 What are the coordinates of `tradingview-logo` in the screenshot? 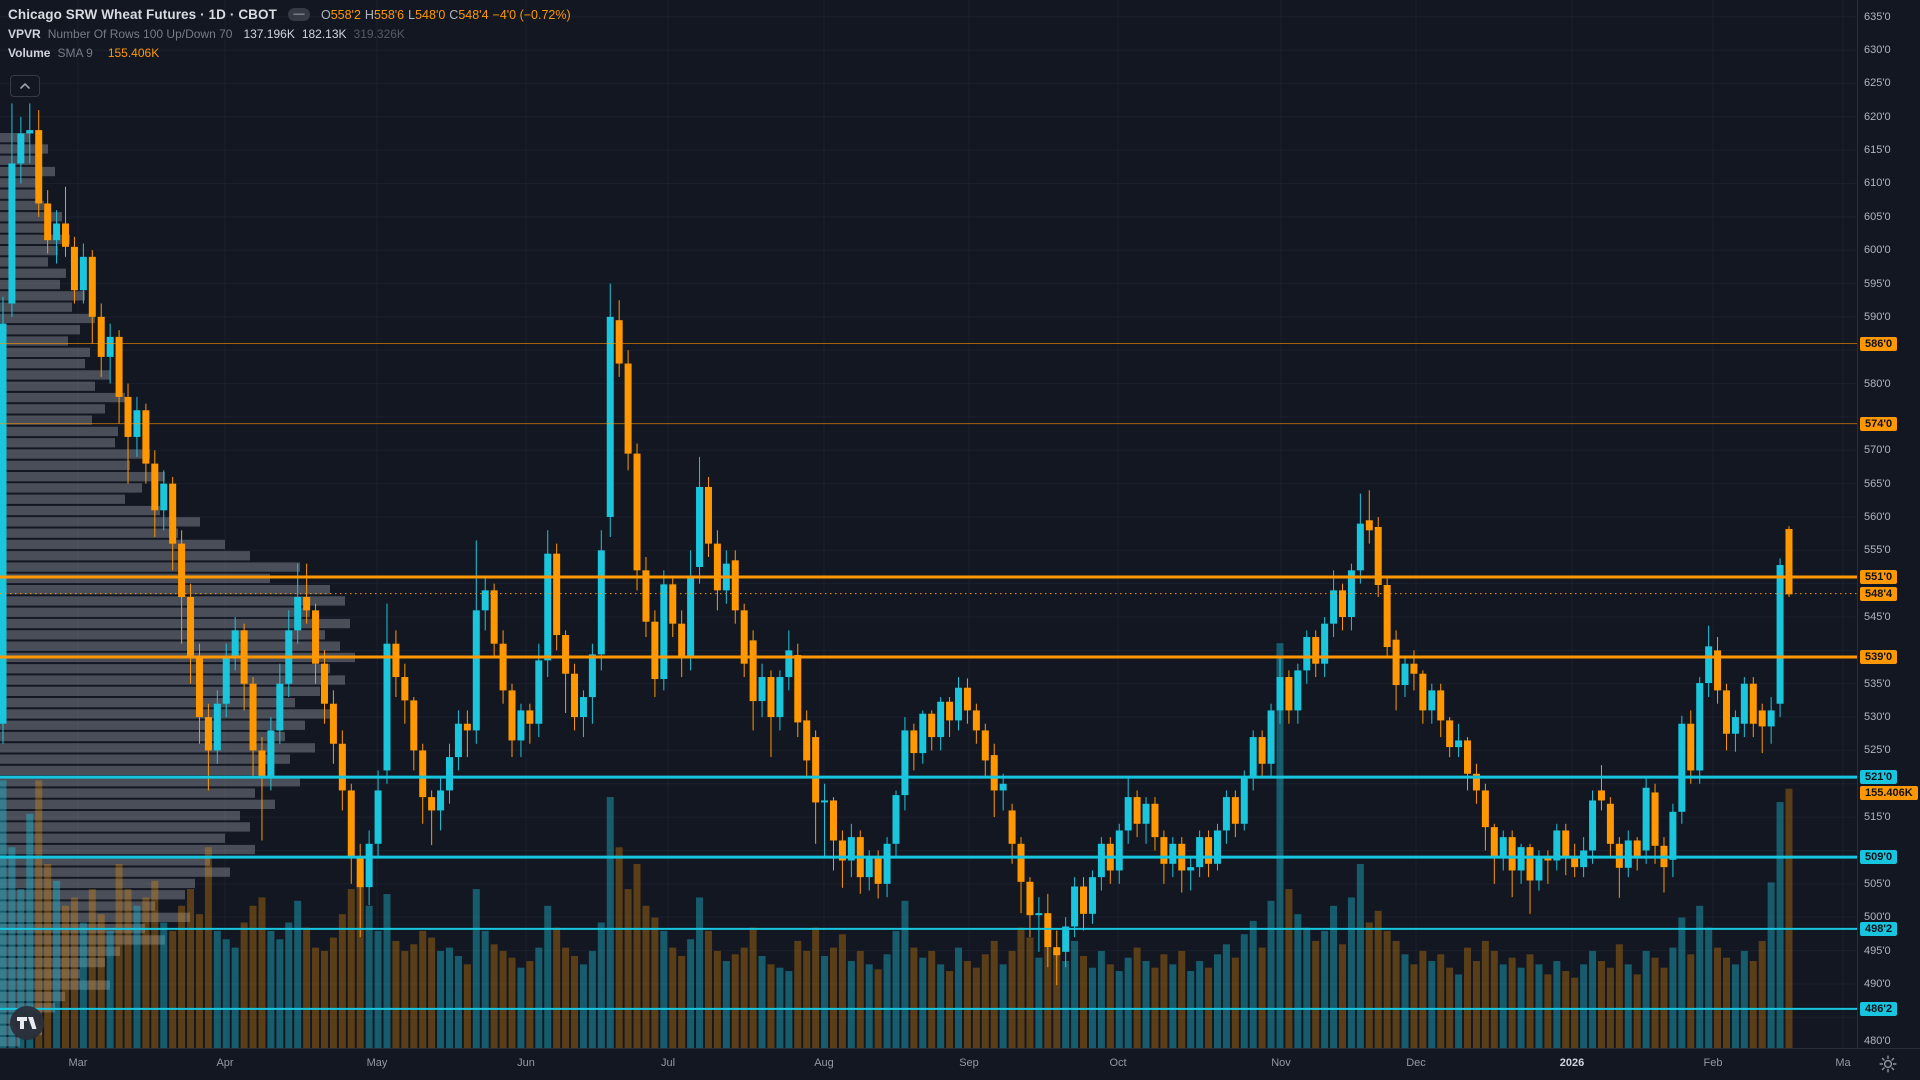 It's located at (27, 1023).